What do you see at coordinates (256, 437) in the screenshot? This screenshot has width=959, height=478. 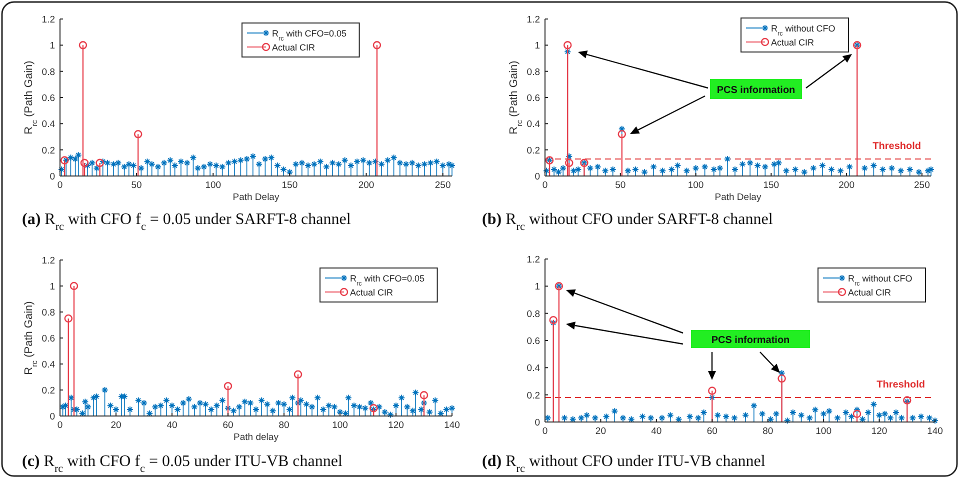 I see `x-axis-title: Path delay` at bounding box center [256, 437].